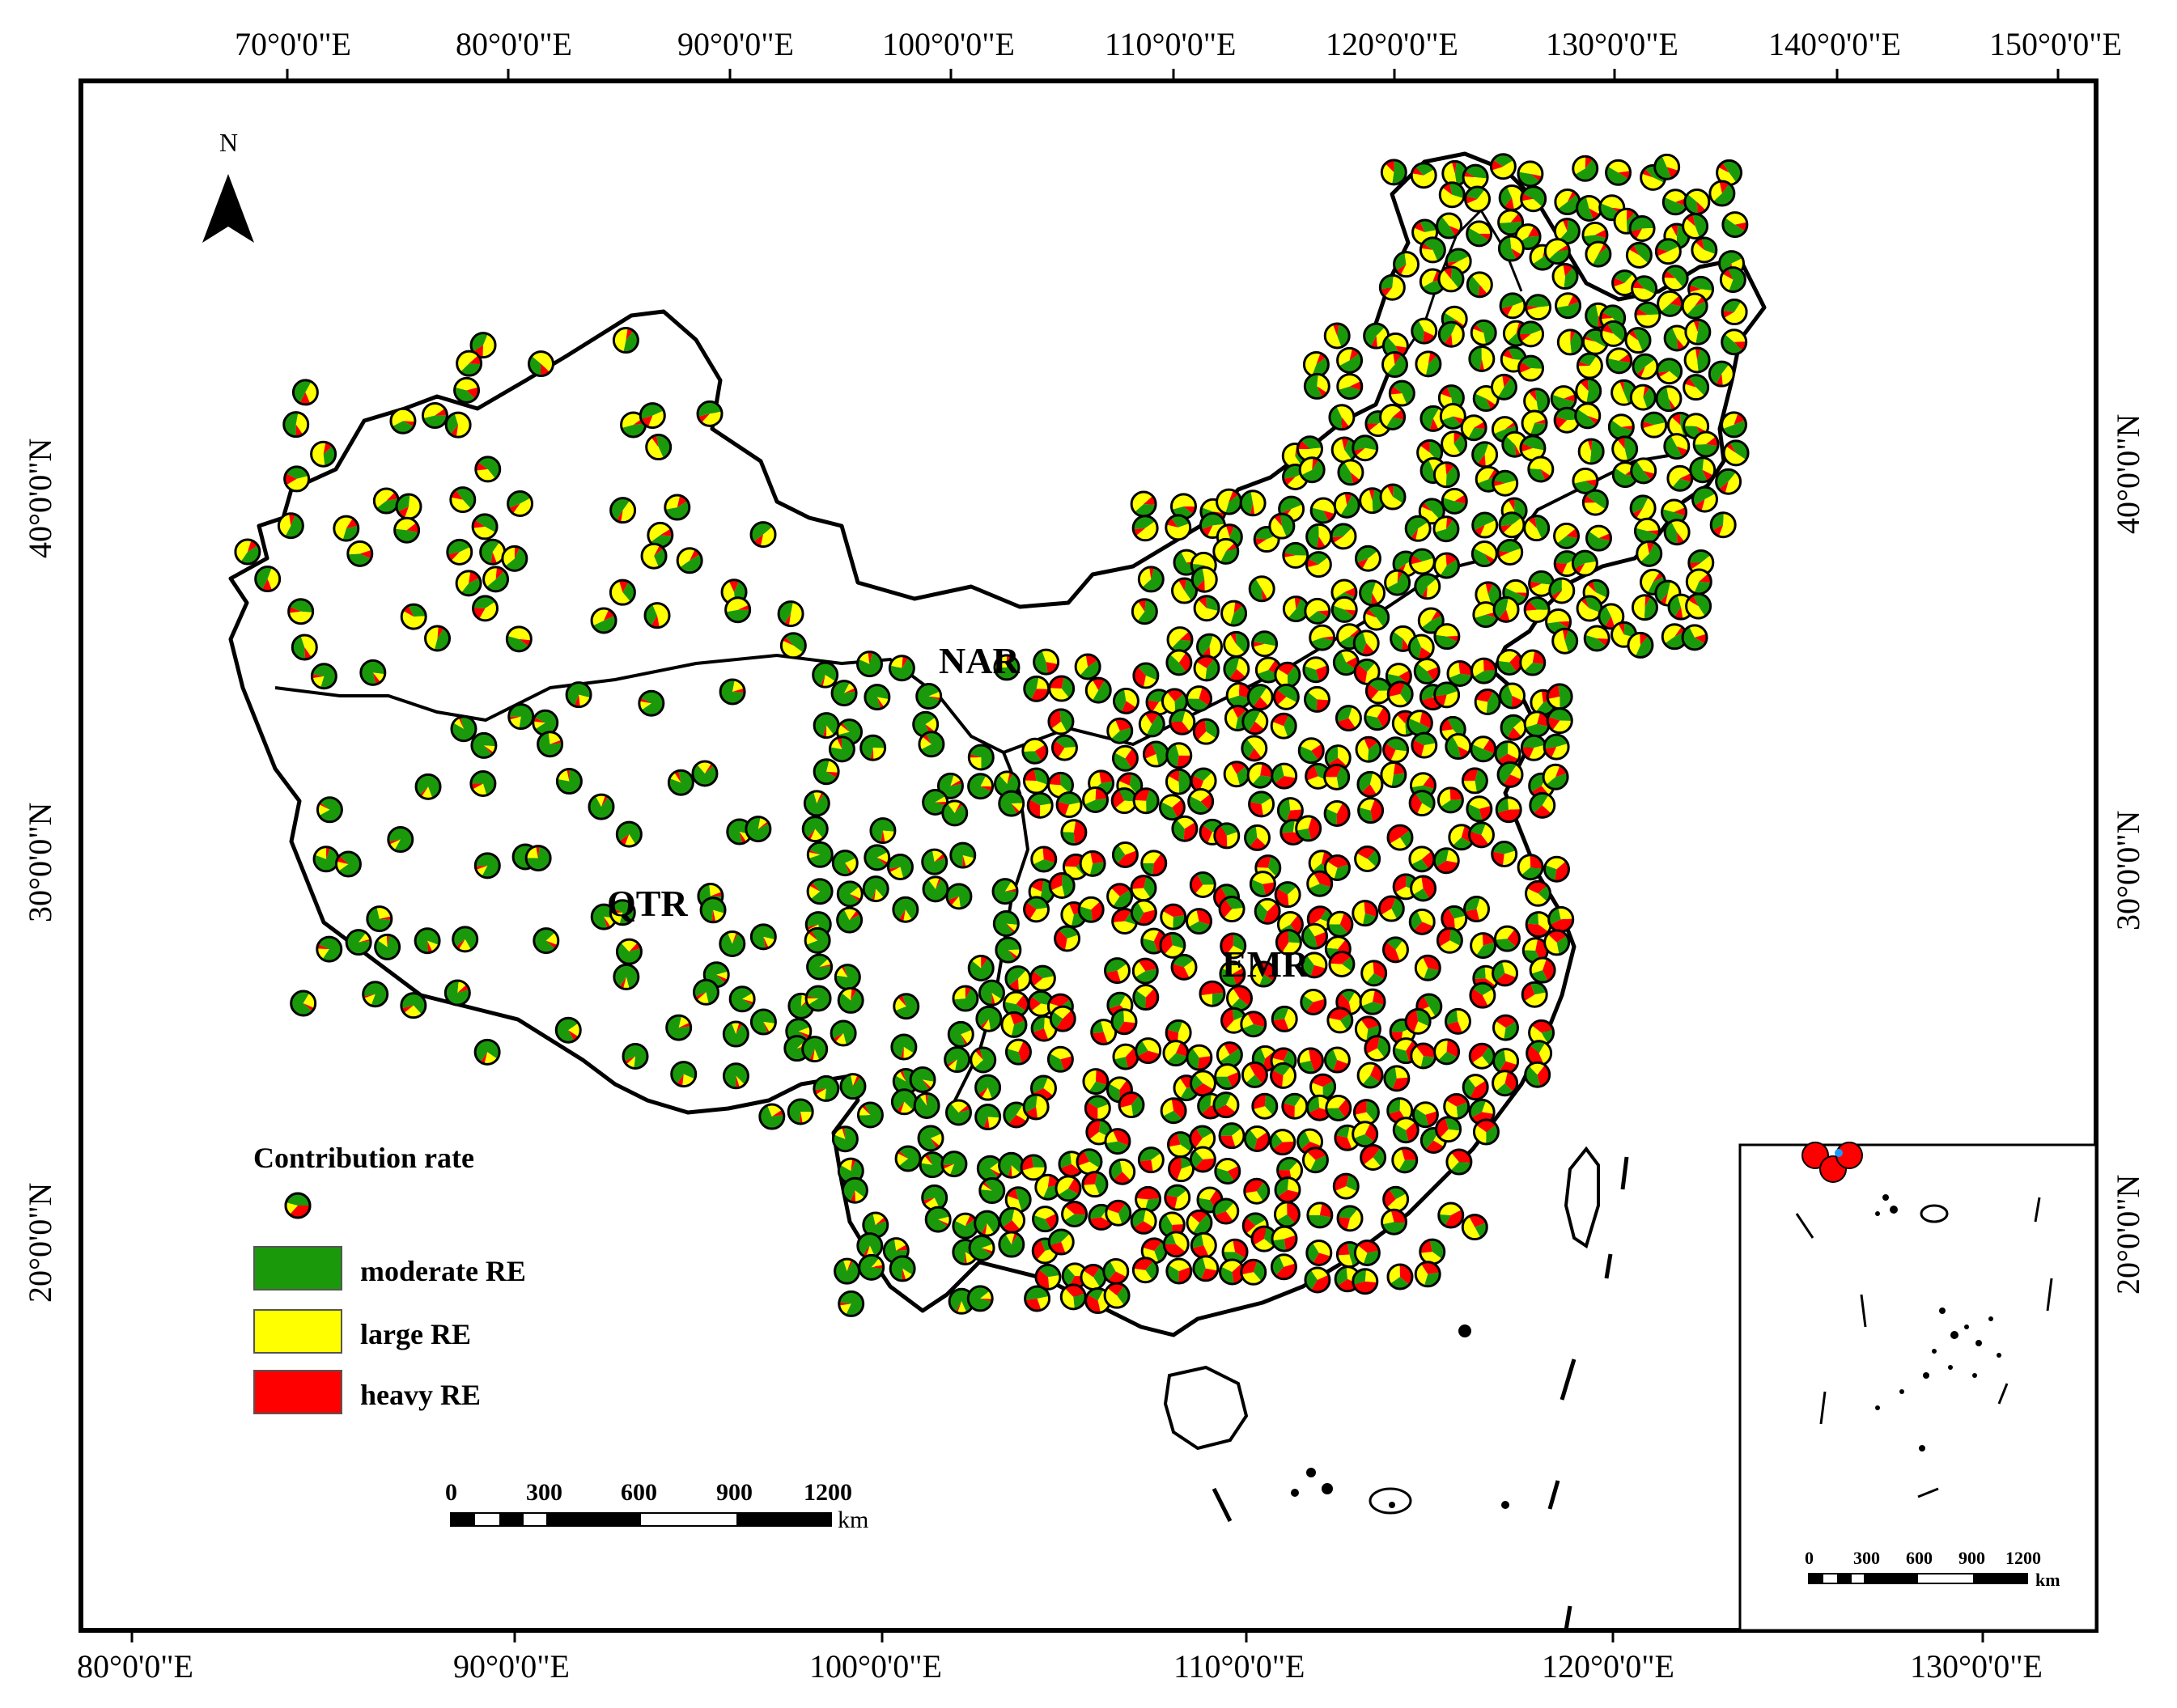 This screenshot has height=1708, width=2177. What do you see at coordinates (229, 142) in the screenshot?
I see `north-label: N` at bounding box center [229, 142].